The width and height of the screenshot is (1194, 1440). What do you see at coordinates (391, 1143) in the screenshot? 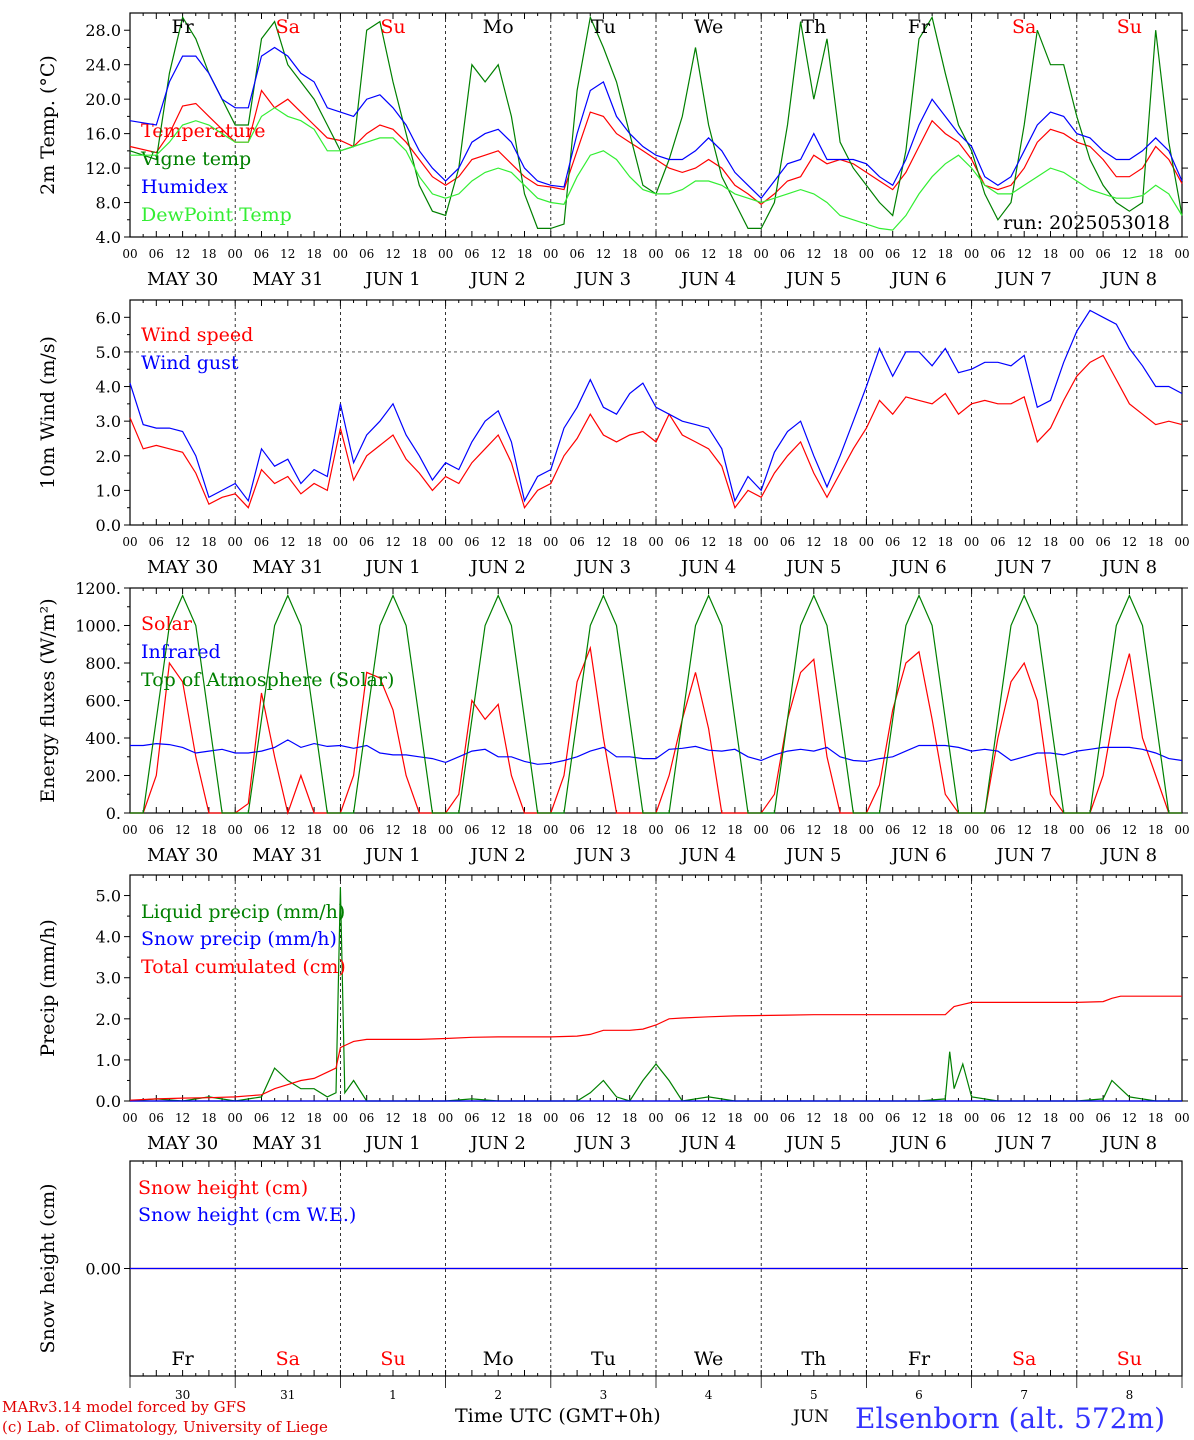
I see `x-date-label: JUN 1` at bounding box center [391, 1143].